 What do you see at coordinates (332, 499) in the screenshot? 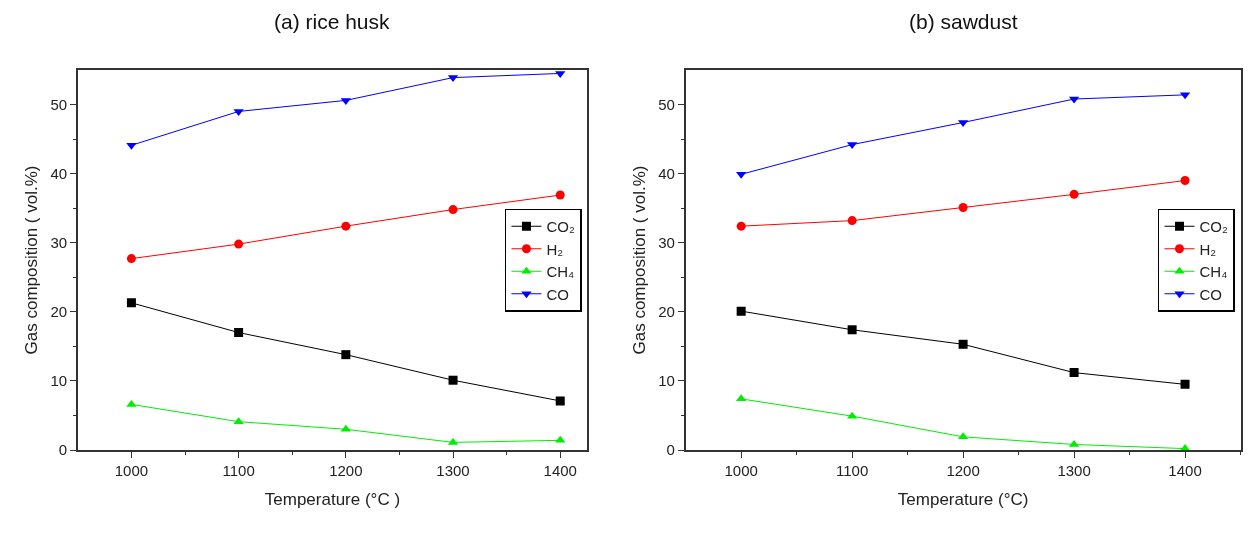
I see `x-axis-title: Temperature (°C )` at bounding box center [332, 499].